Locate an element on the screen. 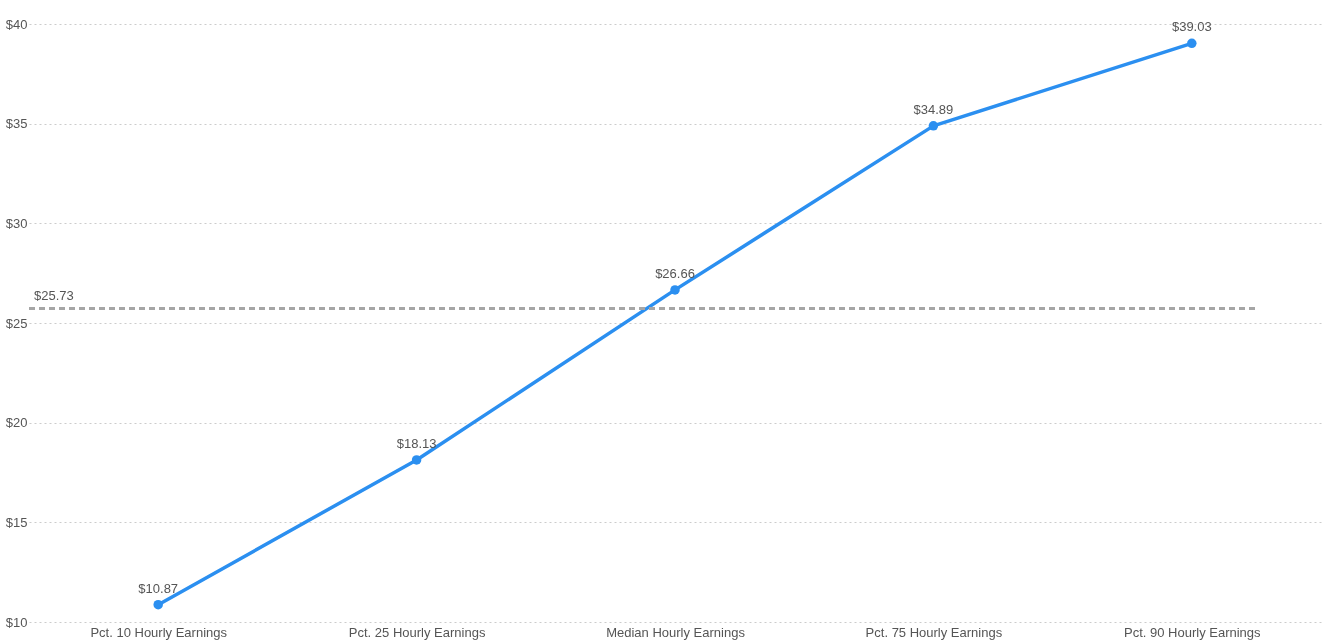 The height and width of the screenshot is (644, 1329). data-label: $39.03 is located at coordinates (1191, 27).